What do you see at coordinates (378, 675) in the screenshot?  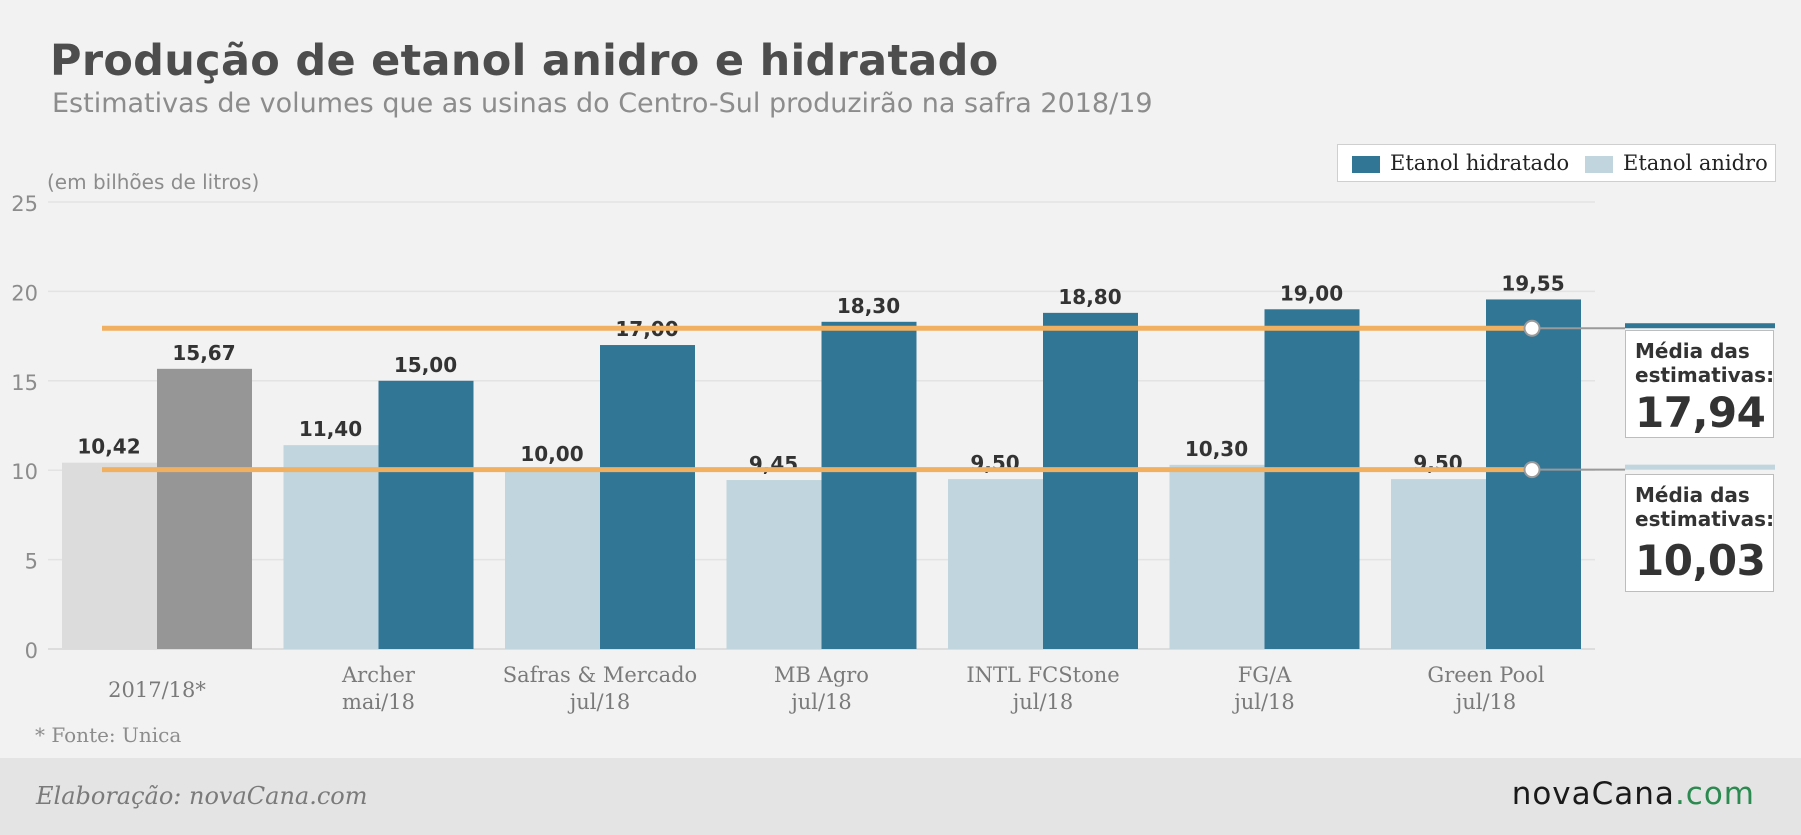 I see `x-tick-label: Archer` at bounding box center [378, 675].